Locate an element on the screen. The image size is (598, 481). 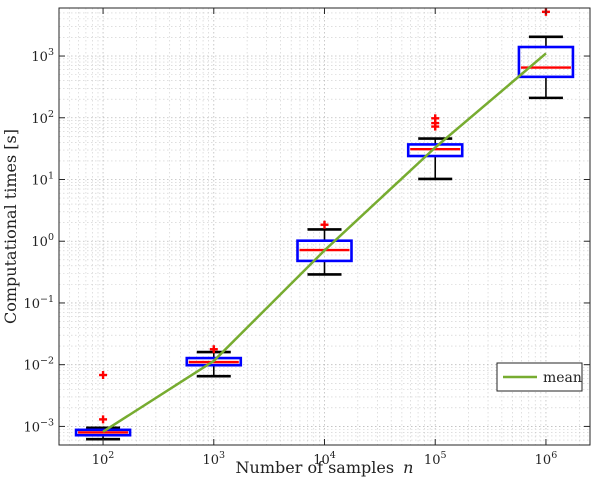
x-tick-label-exponent: 6 is located at coordinates (554, 455).